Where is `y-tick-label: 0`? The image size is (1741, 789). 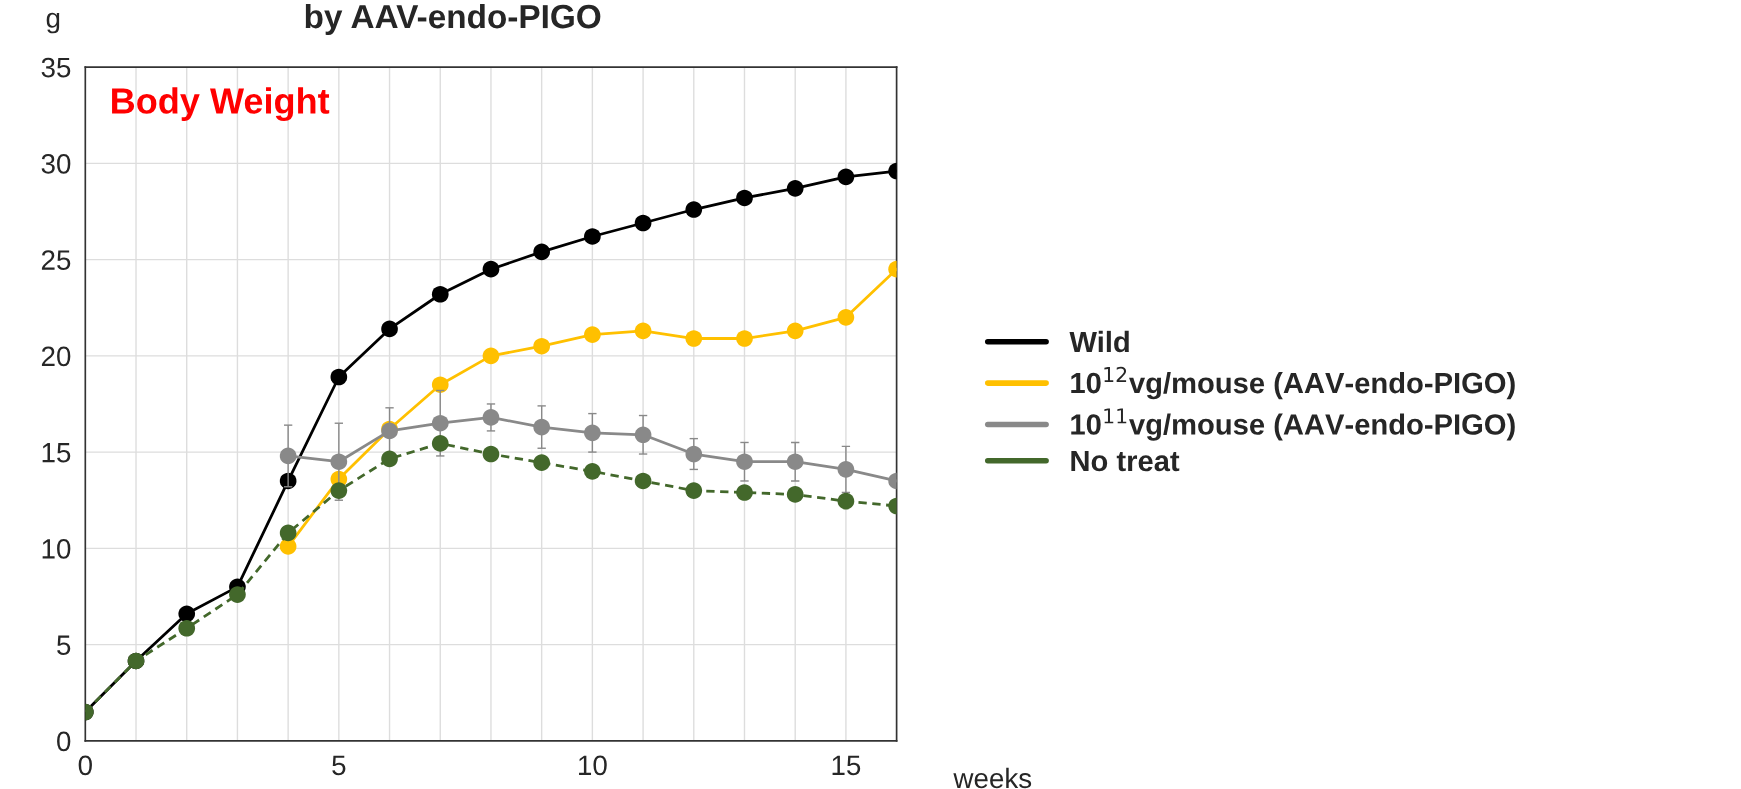 y-tick-label: 0 is located at coordinates (64, 741).